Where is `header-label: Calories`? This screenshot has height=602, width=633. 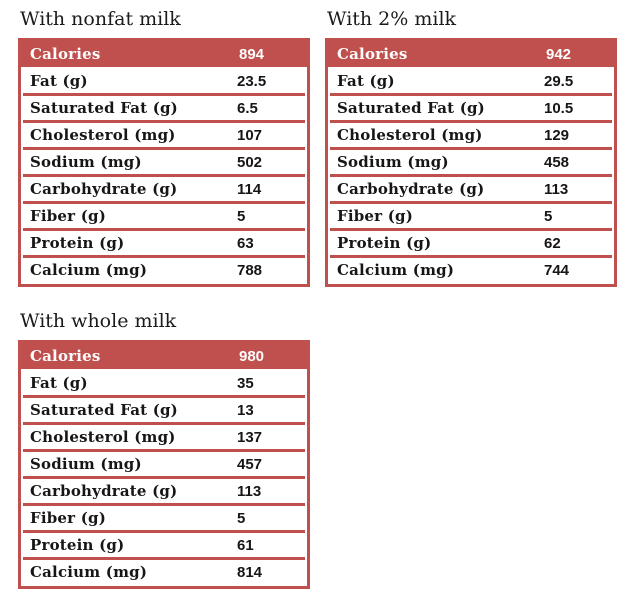 header-label: Calories is located at coordinates (65, 356).